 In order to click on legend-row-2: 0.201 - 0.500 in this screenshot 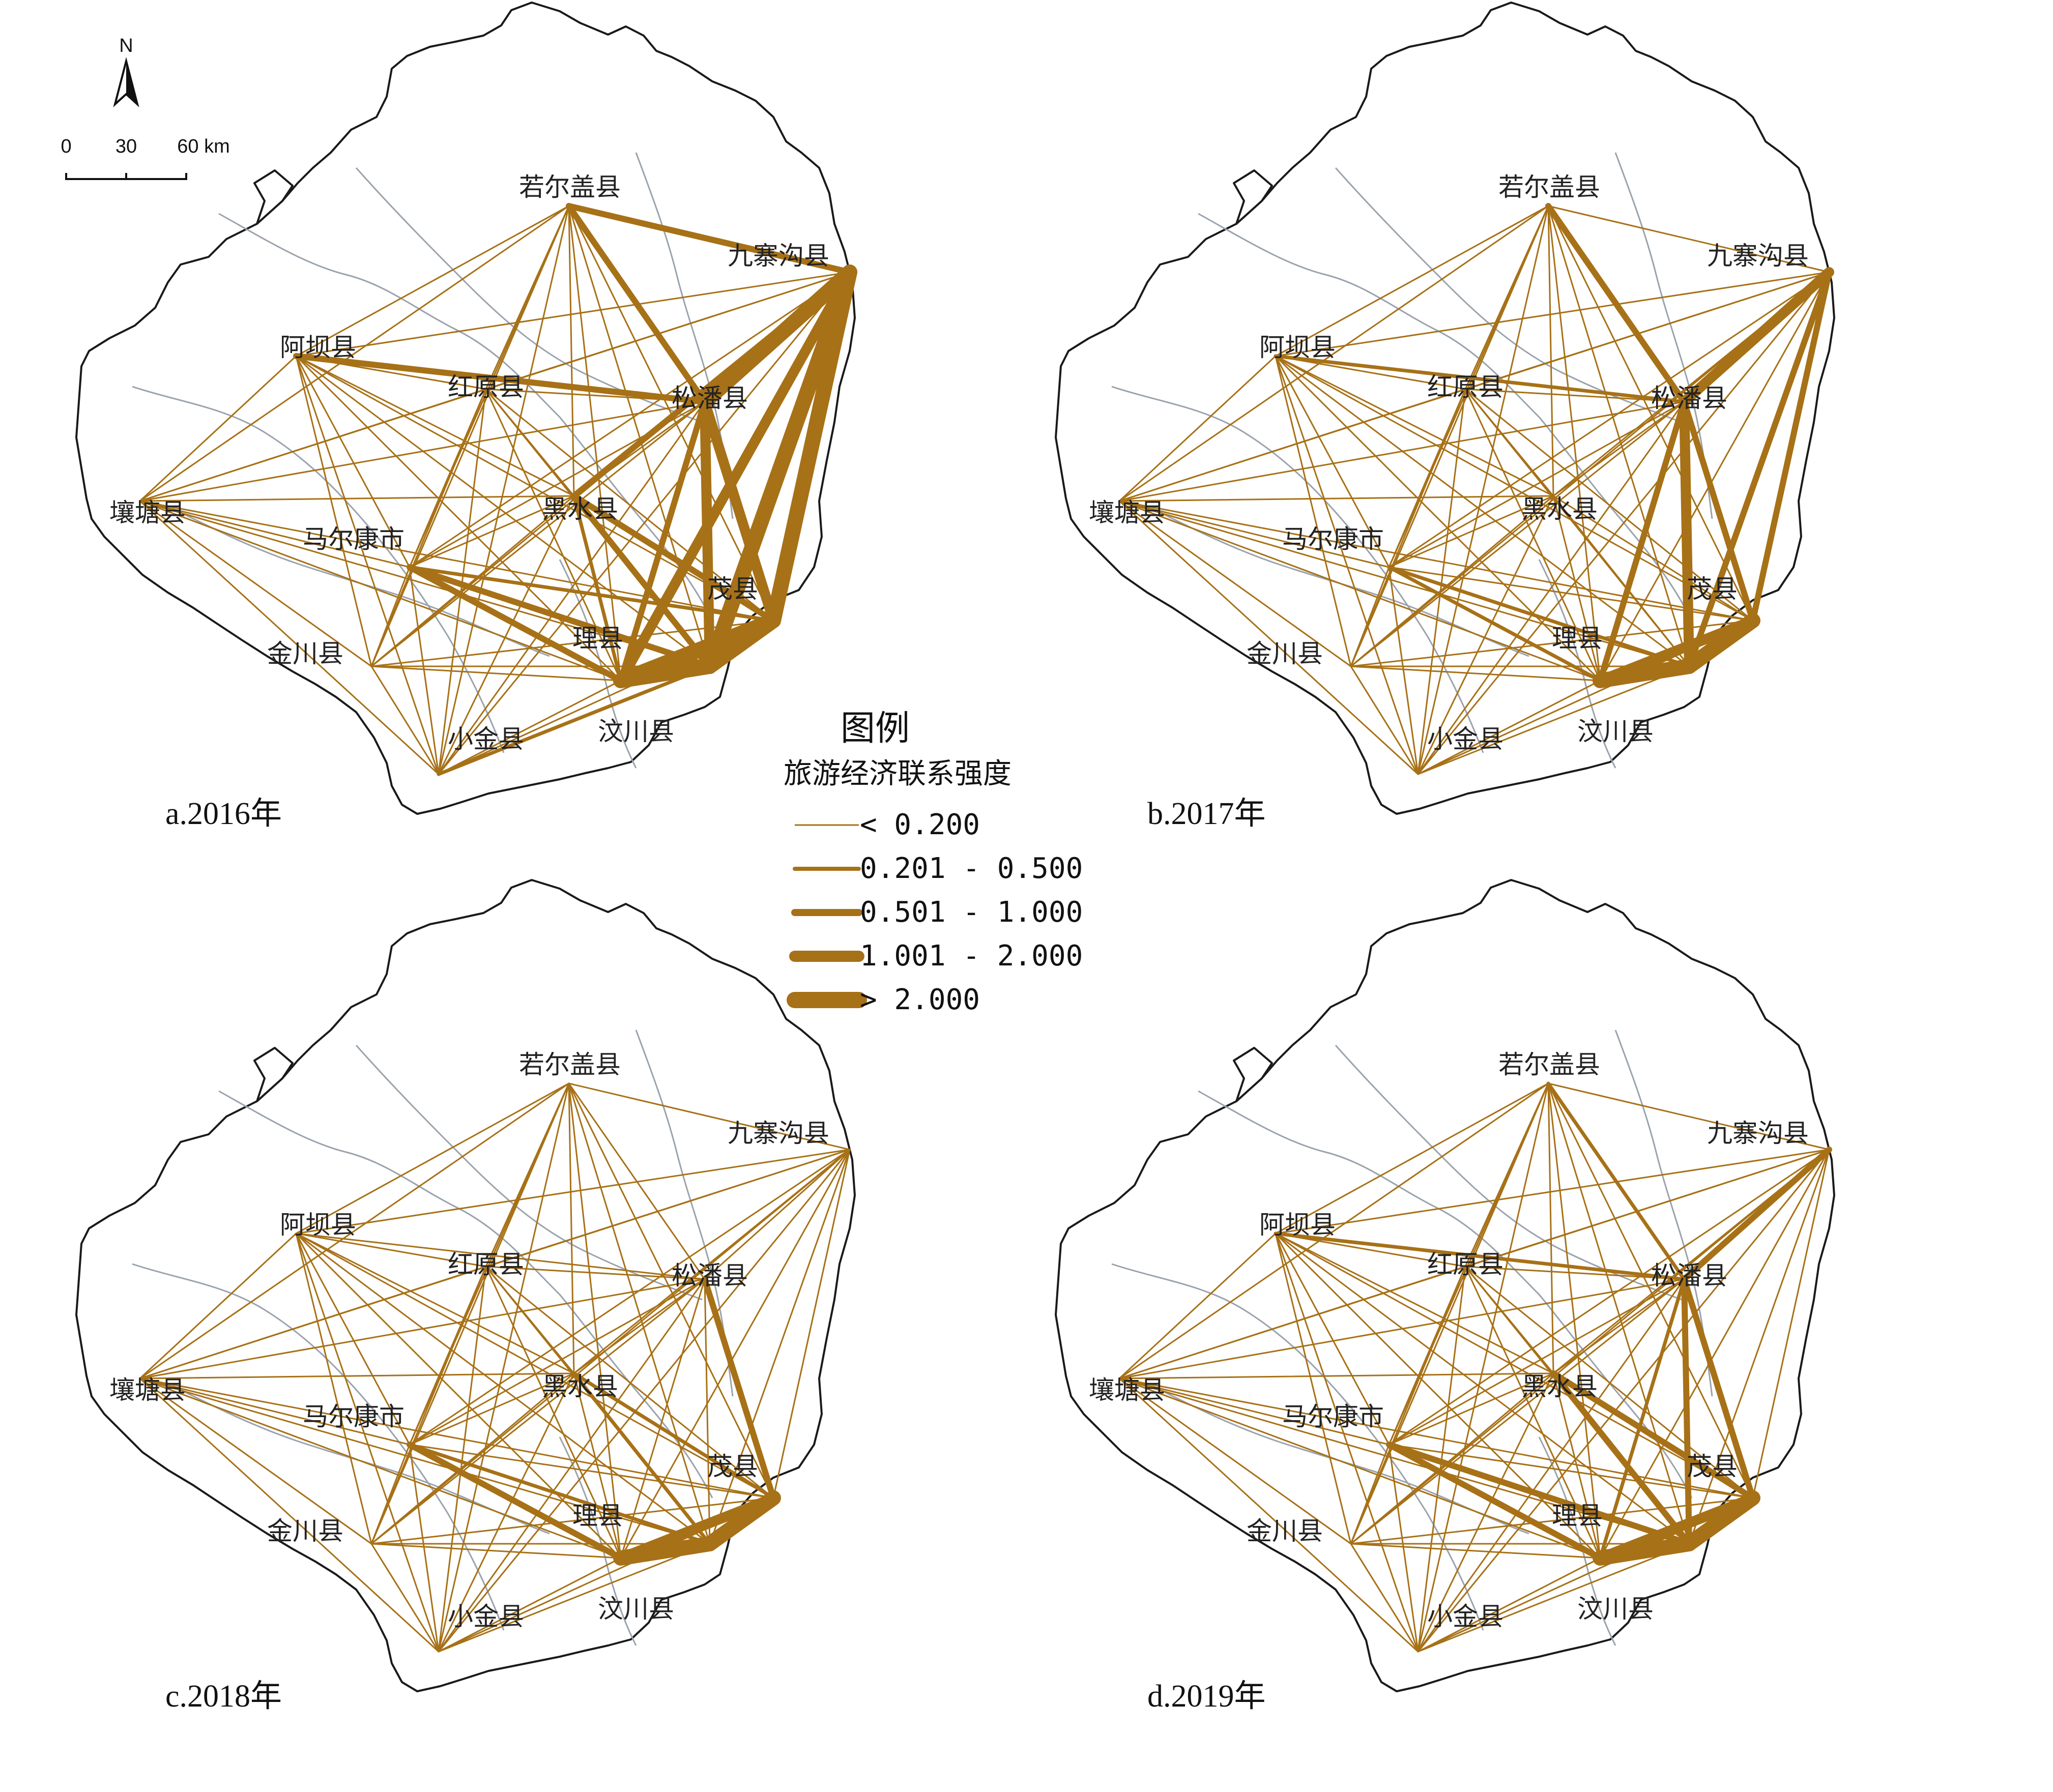, I will do `click(938, 868)`.